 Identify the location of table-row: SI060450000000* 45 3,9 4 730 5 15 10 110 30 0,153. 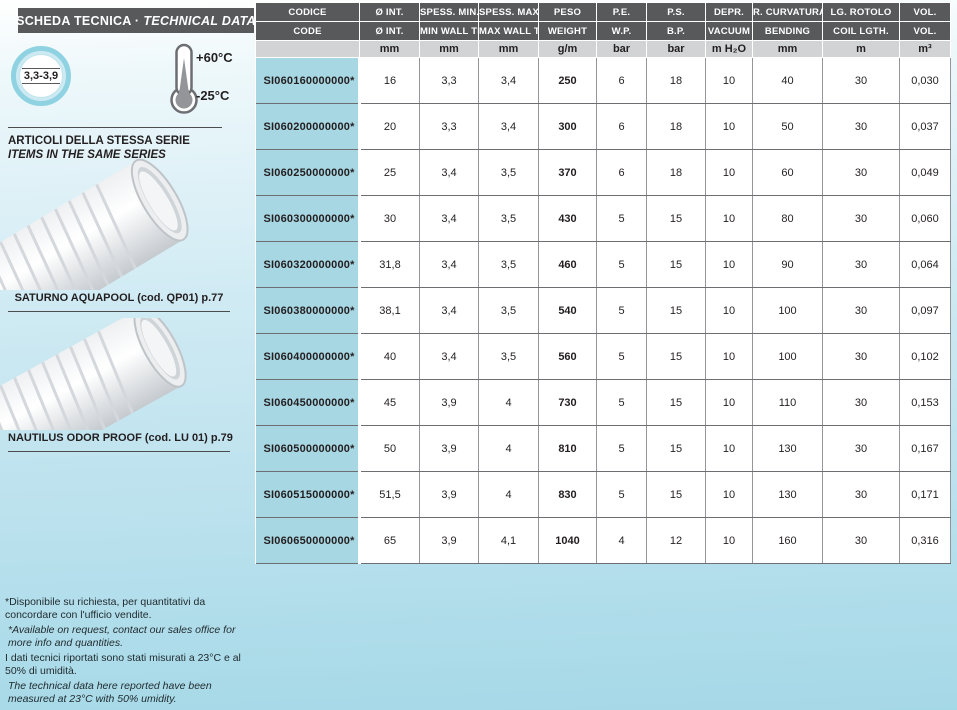
(603, 402).